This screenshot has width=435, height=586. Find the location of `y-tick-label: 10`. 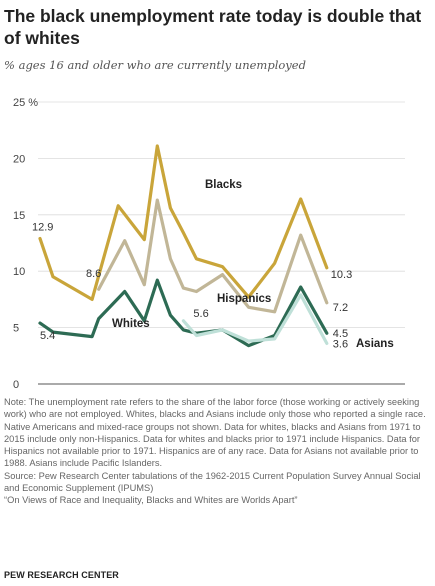

y-tick-label: 10 is located at coordinates (19, 272).